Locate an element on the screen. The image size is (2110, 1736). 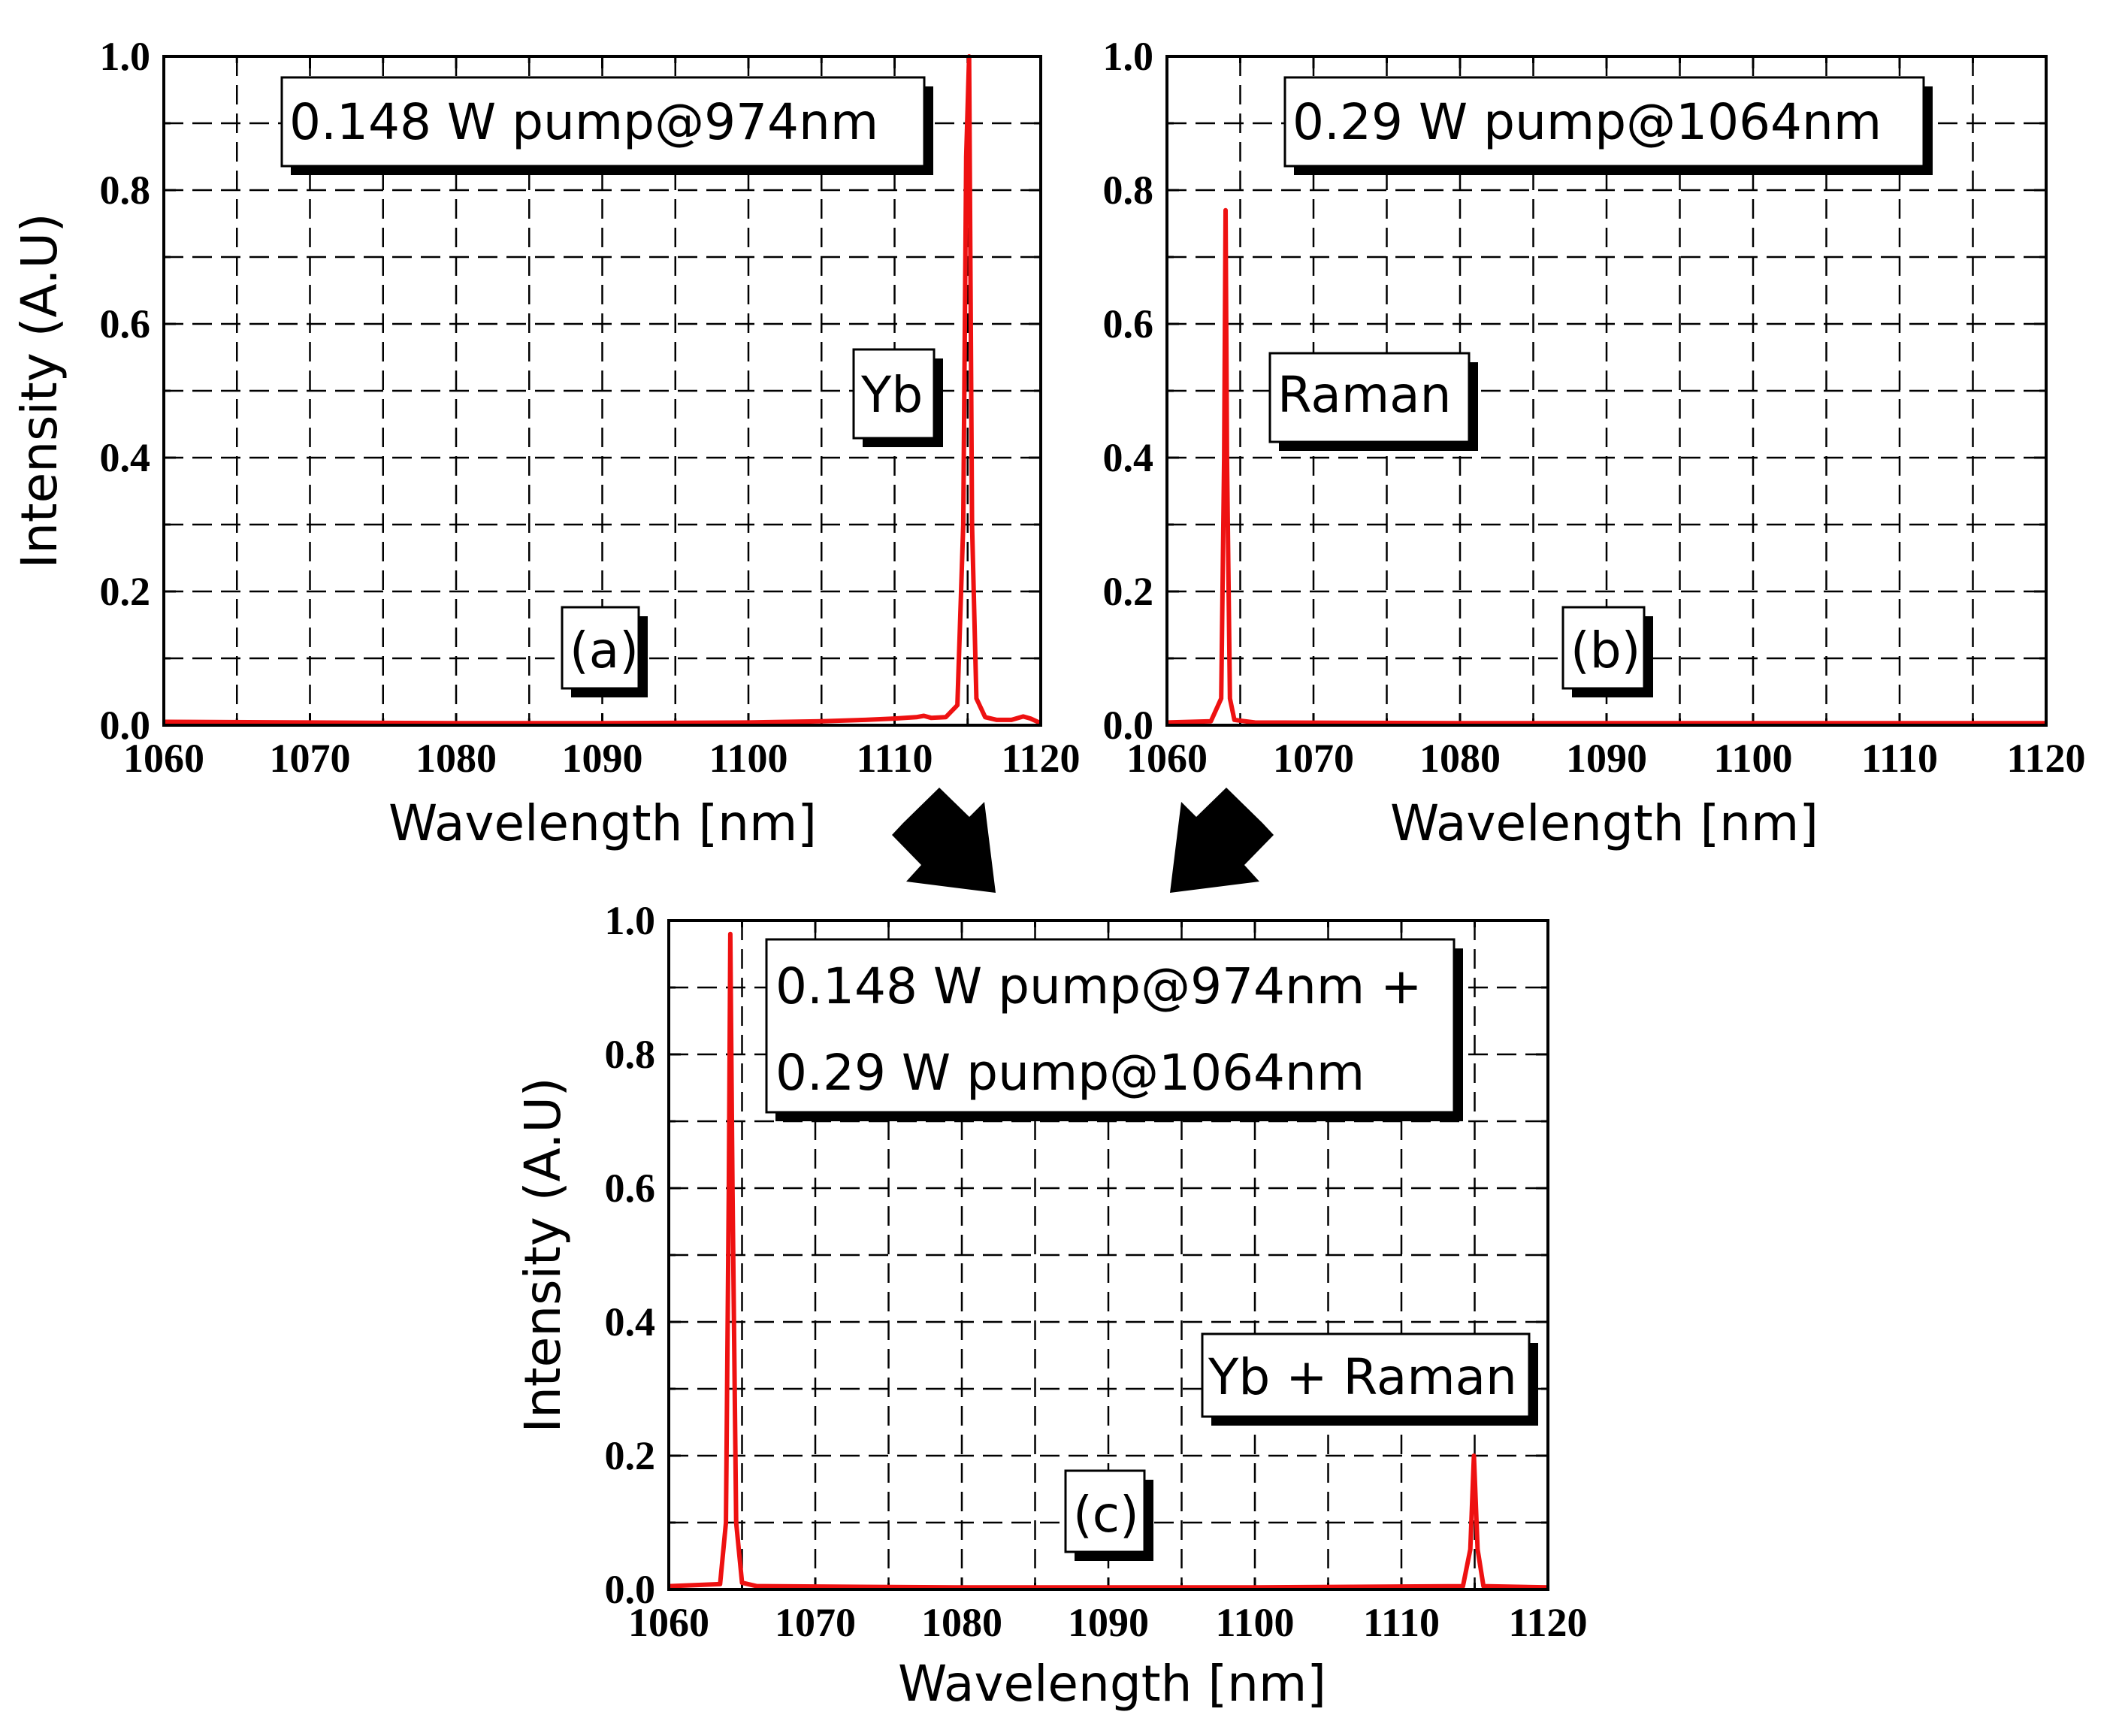
annotation-box: (a) is located at coordinates (604, 651).